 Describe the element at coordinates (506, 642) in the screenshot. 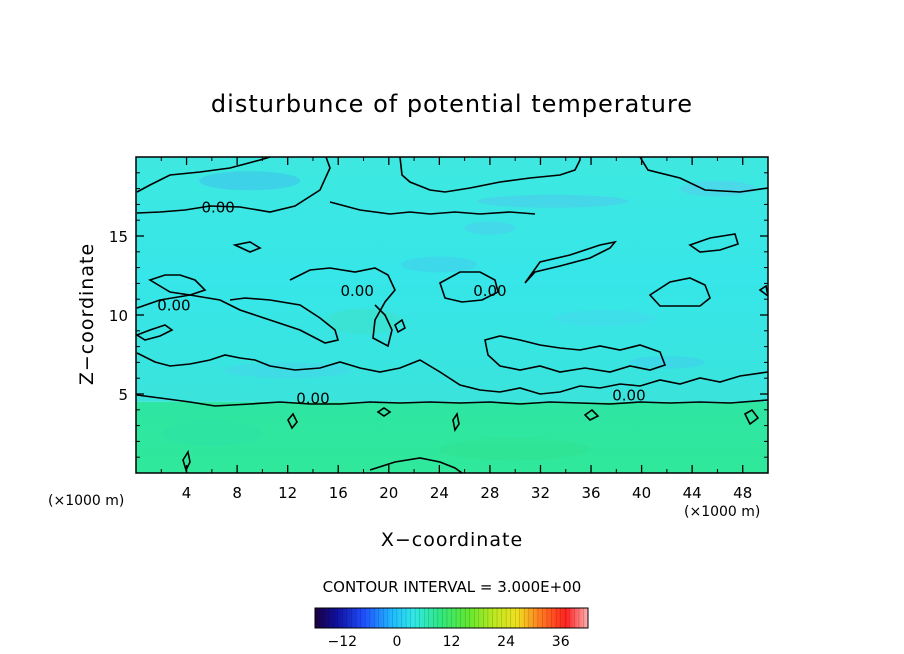

I see `colorbar-tick-label: 24` at that location.